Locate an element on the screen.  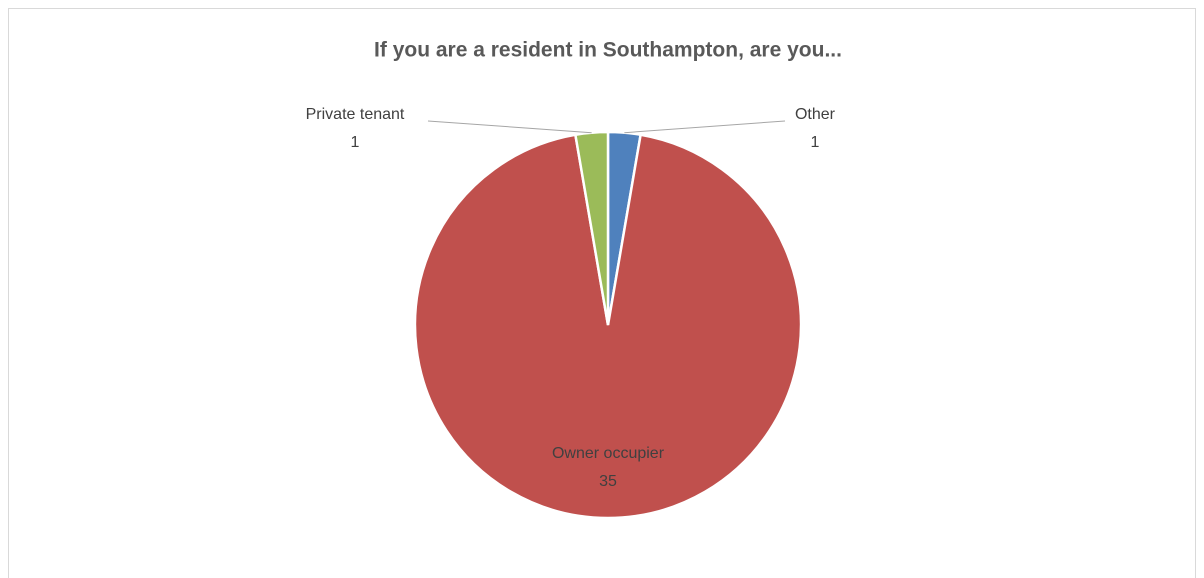
slice-label: Other is located at coordinates (815, 114).